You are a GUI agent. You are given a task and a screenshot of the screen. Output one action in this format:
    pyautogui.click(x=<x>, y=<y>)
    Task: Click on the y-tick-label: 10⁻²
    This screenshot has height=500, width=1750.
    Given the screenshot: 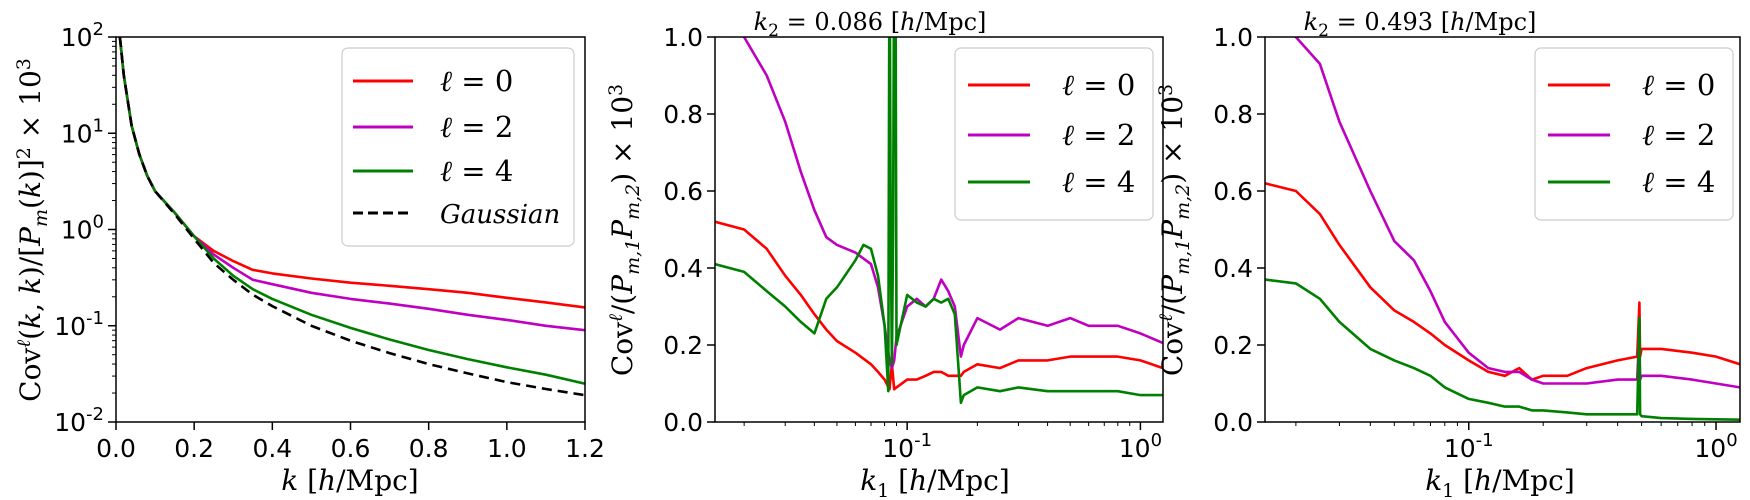 What is the action you would take?
    pyautogui.click(x=79, y=420)
    